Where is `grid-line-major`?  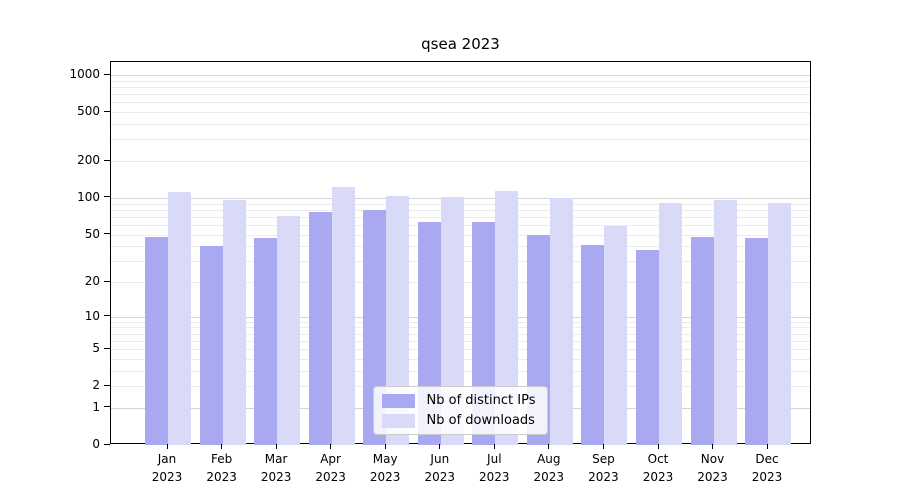
grid-line-major is located at coordinates (460, 75).